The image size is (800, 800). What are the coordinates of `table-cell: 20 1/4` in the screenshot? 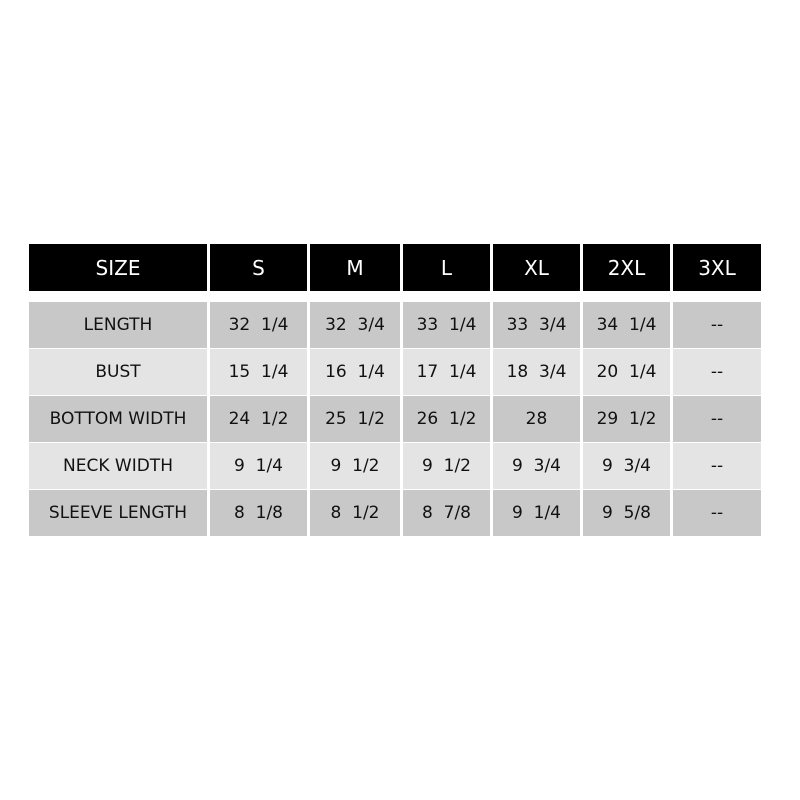 It's located at (626, 372).